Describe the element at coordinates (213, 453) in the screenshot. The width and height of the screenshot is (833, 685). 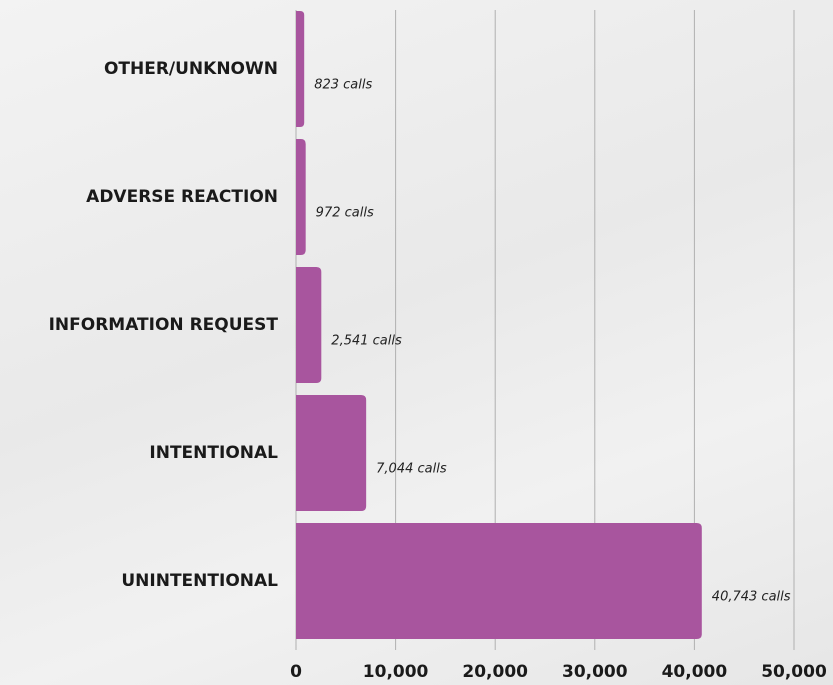
I see `category-label: INTENTIONAL` at that location.